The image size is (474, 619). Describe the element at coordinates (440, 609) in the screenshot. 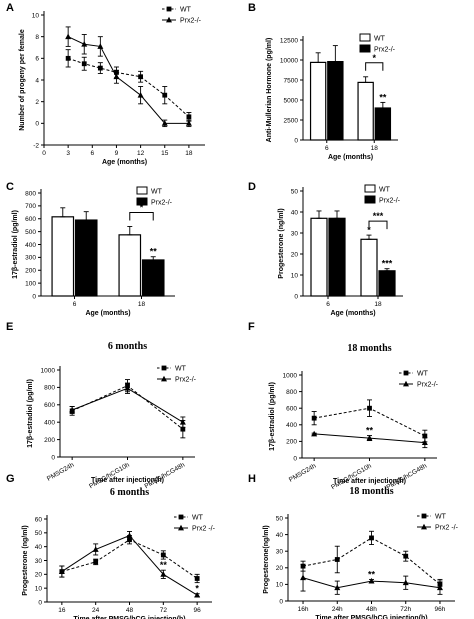

I see `x-tick-label: 96h` at that location.